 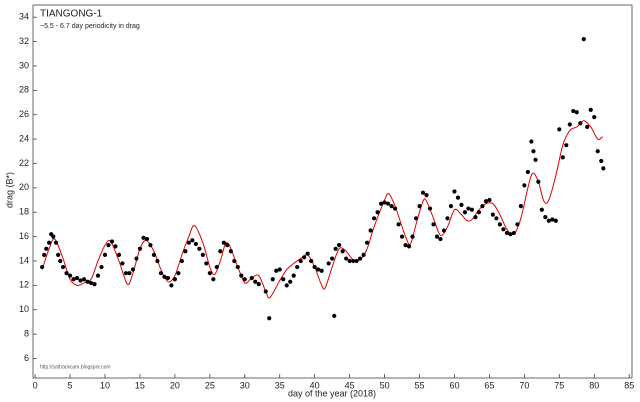 What do you see at coordinates (24, 236) in the screenshot?
I see `y-tick-label: 16` at bounding box center [24, 236].